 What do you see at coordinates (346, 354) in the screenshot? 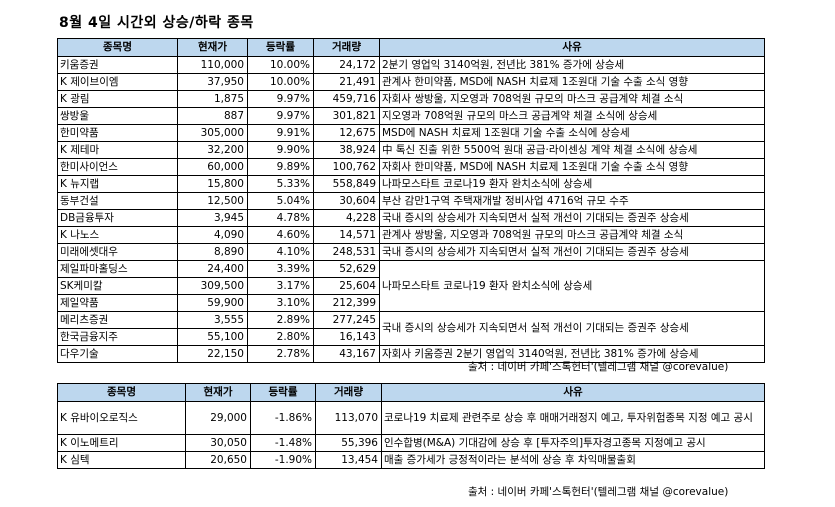
I see `stock-volume: 43,167` at bounding box center [346, 354].